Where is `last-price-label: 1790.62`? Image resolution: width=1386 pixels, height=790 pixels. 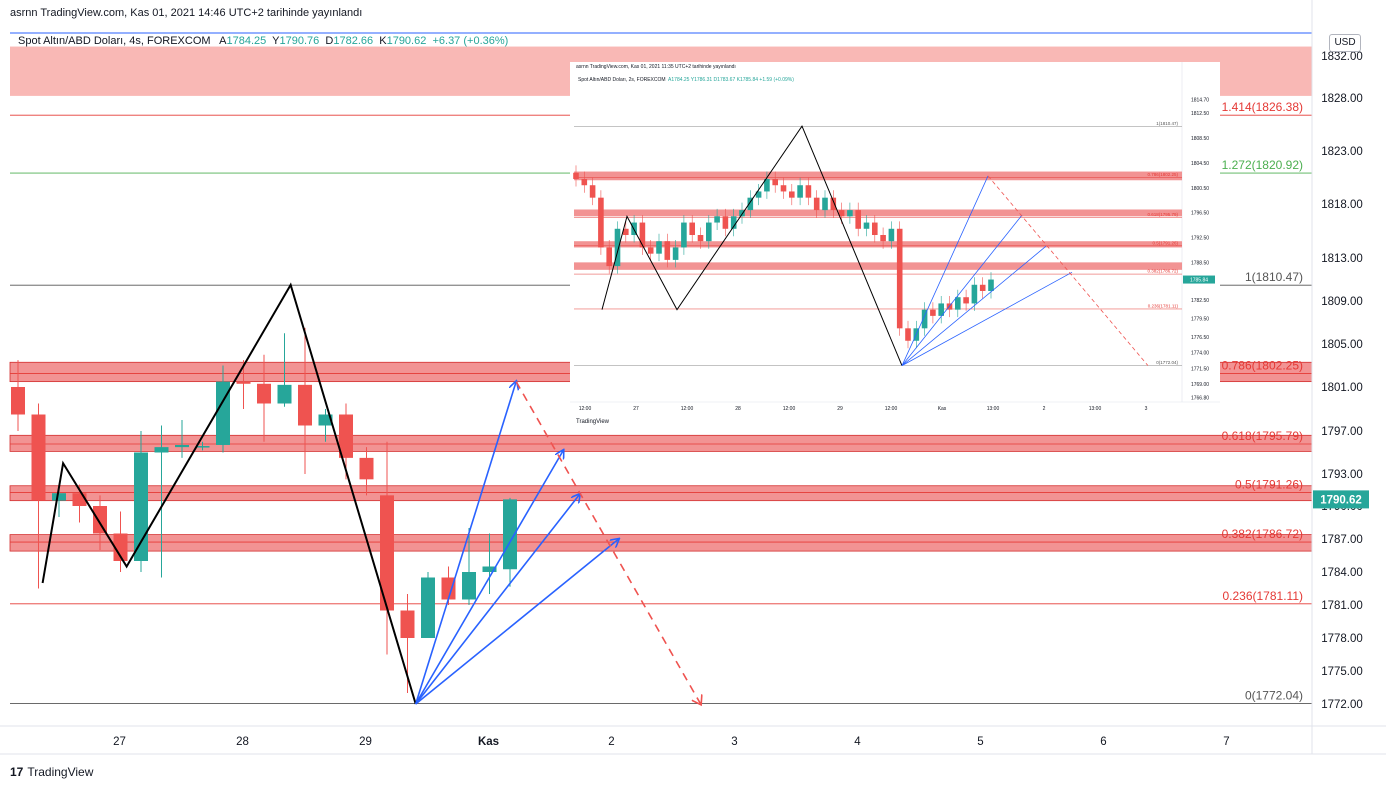
last-price-label: 1790.62 is located at coordinates (1341, 500).